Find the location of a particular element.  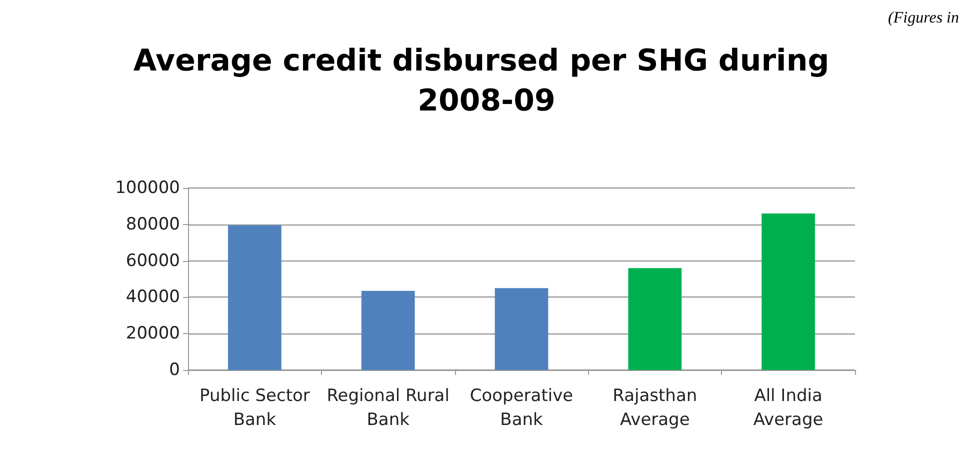

text: (Figures in is located at coordinates (923, 18).